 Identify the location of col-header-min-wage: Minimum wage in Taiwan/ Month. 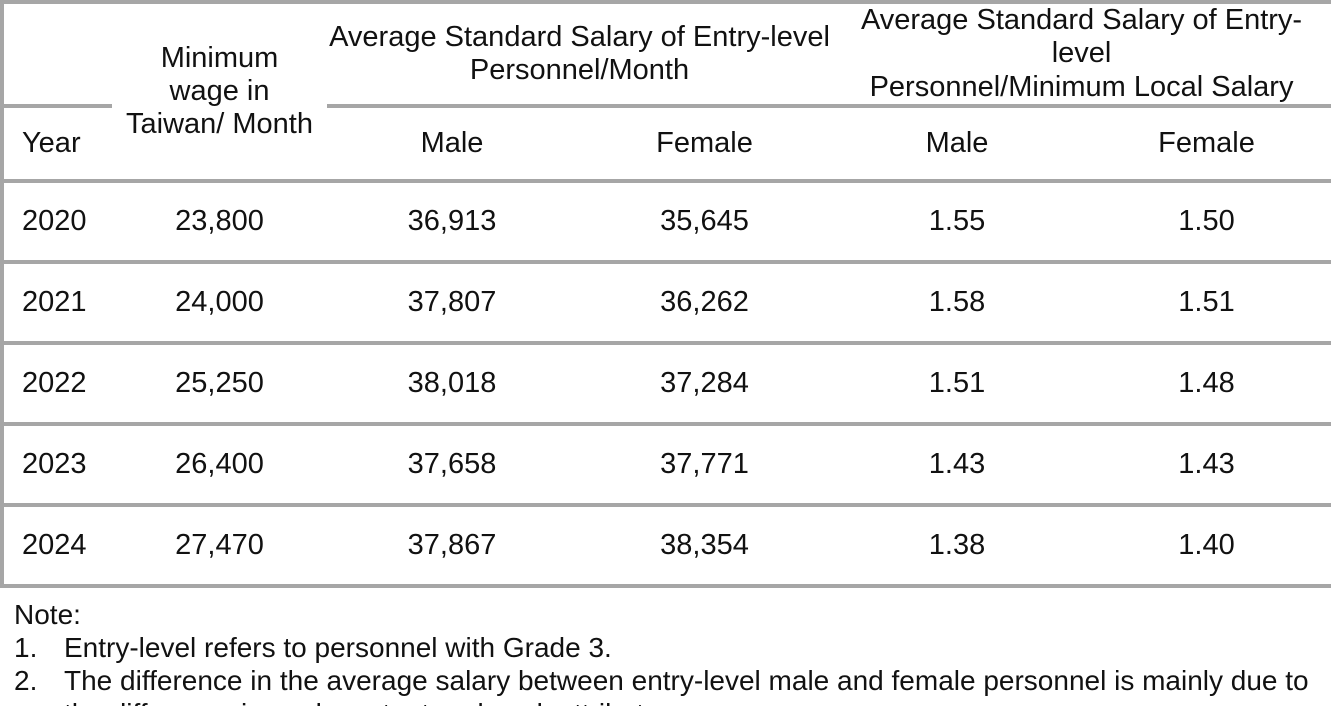
(219, 91).